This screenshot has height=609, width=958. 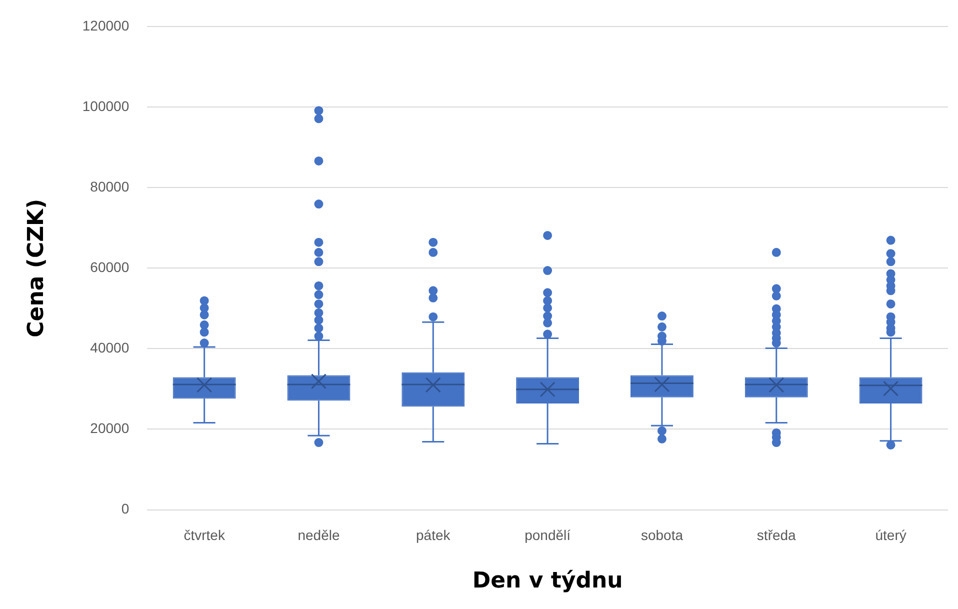 What do you see at coordinates (36, 268) in the screenshot?
I see `y-axis-title: Cena (CZK)` at bounding box center [36, 268].